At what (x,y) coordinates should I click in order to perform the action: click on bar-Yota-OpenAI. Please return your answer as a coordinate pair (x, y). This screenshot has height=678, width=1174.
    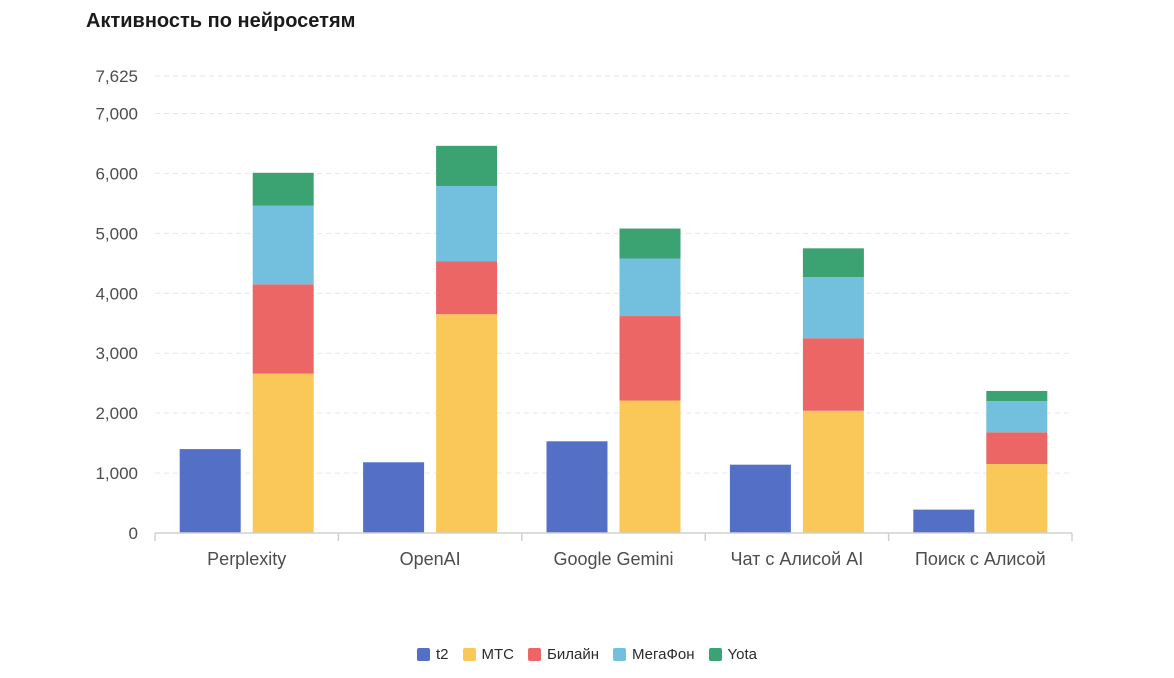
    Looking at the image, I should click on (467, 165).